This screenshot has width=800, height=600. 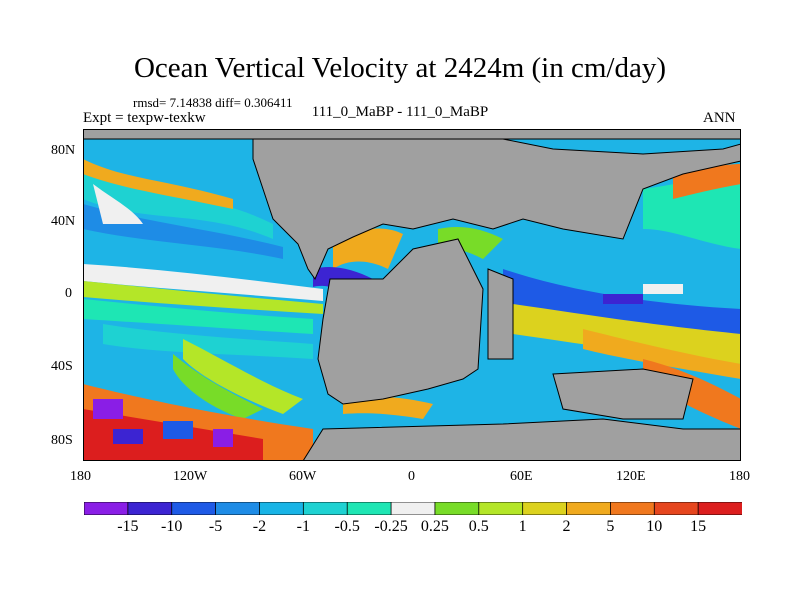 I want to click on lon-label-0: 0, so click(x=411, y=476).